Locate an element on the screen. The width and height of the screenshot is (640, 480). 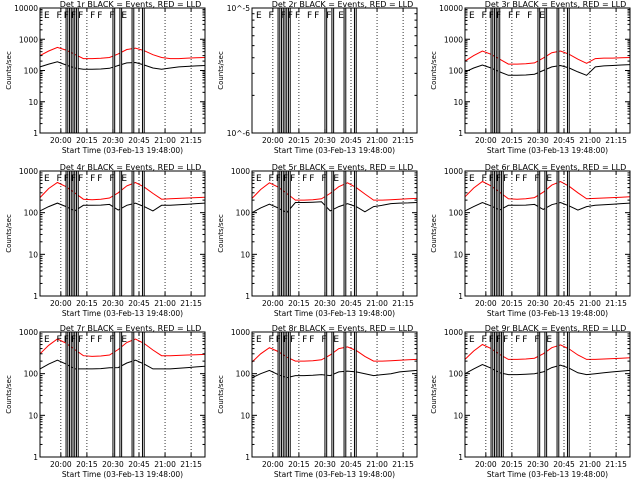
y-tick-label: 10^-6 is located at coordinates (239, 133).